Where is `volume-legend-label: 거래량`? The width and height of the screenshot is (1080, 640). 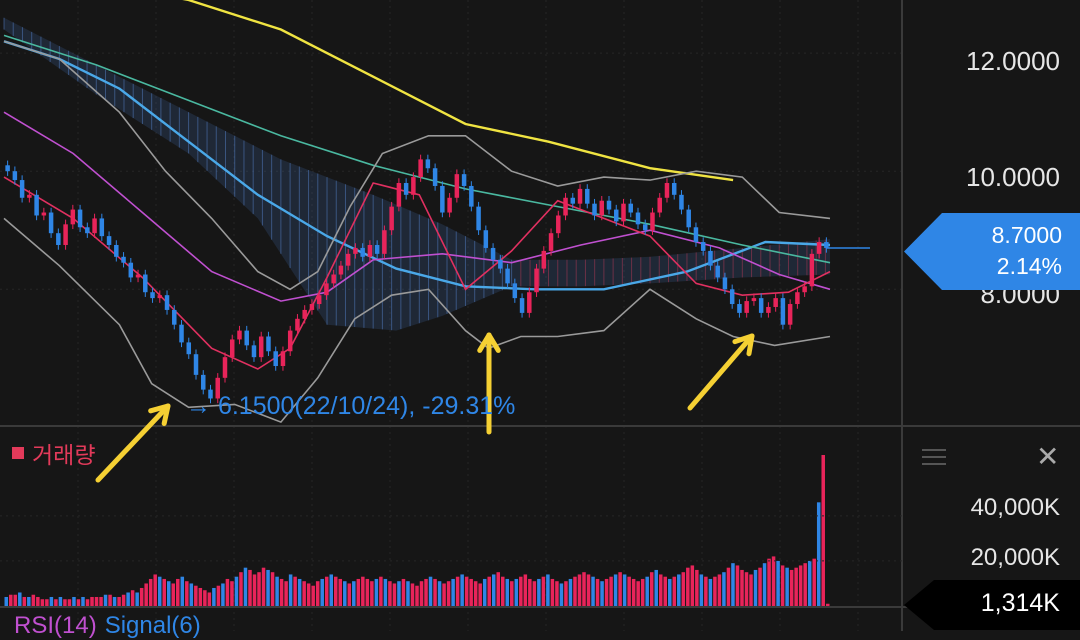 volume-legend-label: 거래량 is located at coordinates (64, 455).